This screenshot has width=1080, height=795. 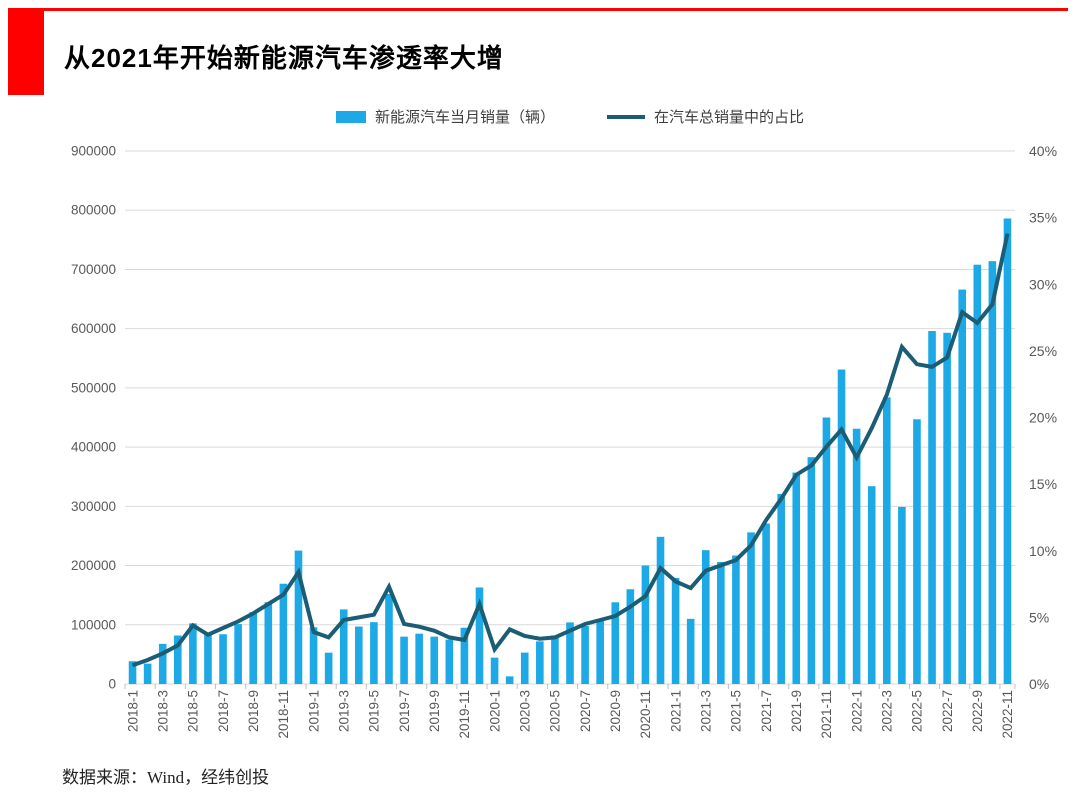 What do you see at coordinates (1043, 284) in the screenshot?
I see `y-axis-right-tick-label: 30%` at bounding box center [1043, 284].